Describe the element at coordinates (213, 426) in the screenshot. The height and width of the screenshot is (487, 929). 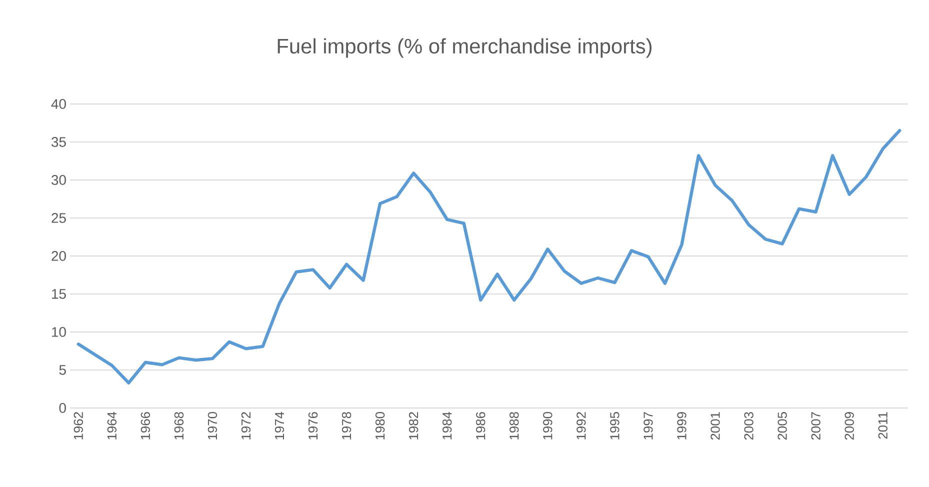
I see `x-tick-label: 1970` at that location.